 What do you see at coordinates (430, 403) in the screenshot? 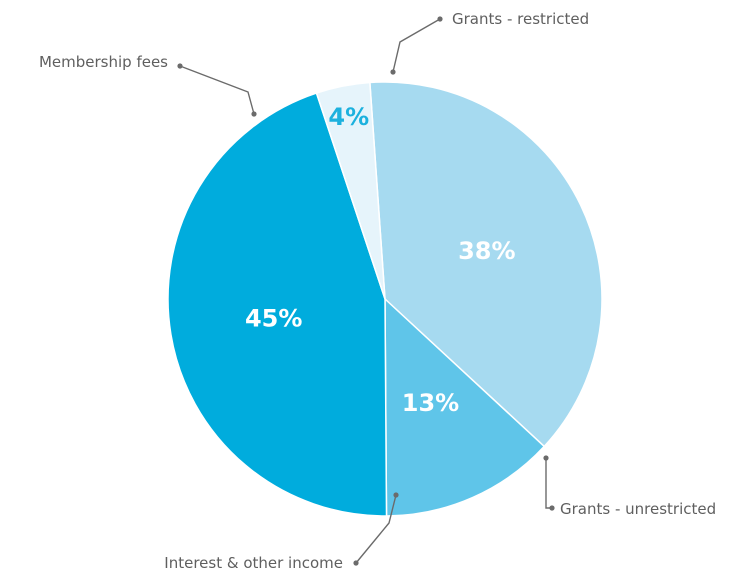
I see `pct-label-interest-and-other-income: 13%` at bounding box center [430, 403].